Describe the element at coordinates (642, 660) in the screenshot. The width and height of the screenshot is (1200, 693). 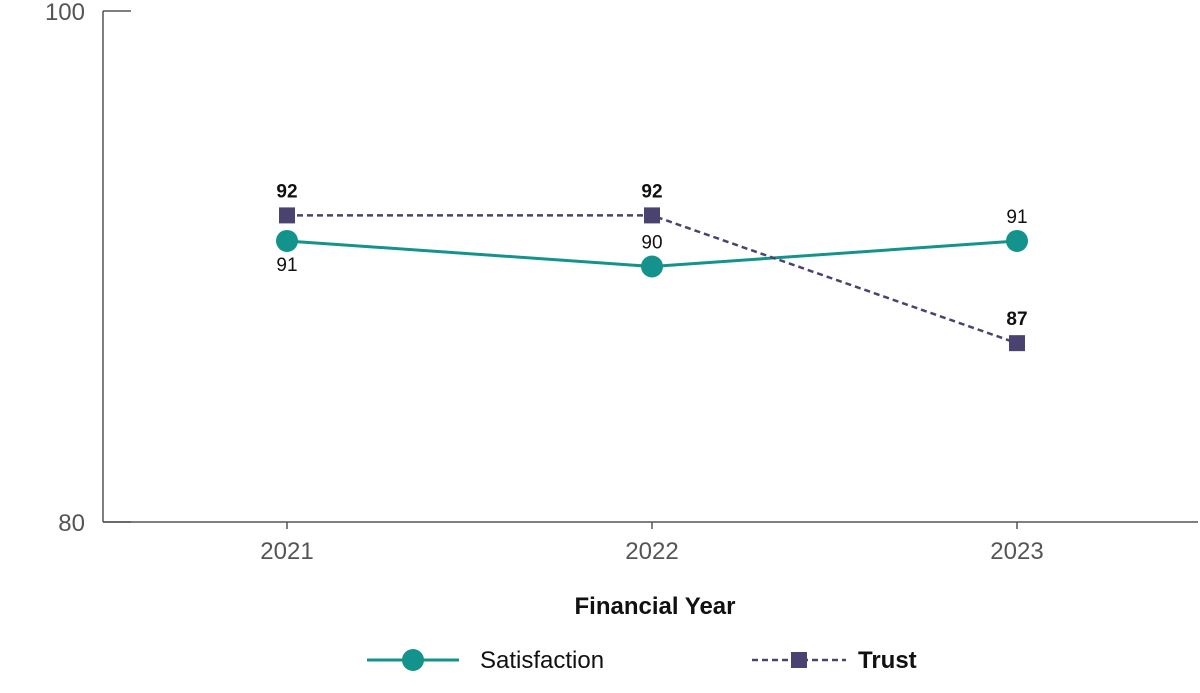
I see `legend: Satisfaction Trust` at that location.